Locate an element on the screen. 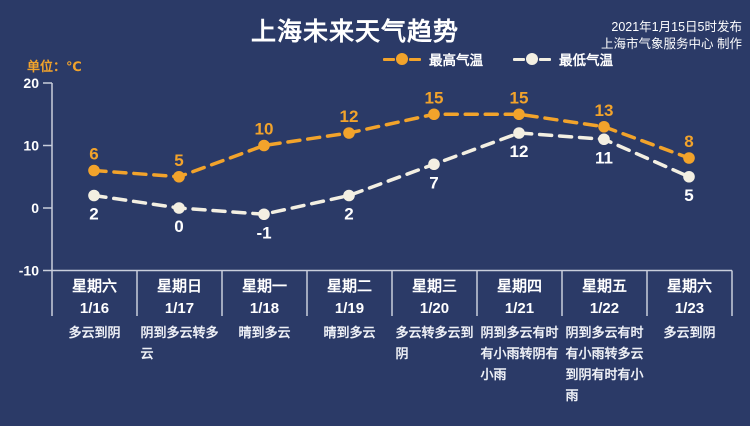 Image resolution: width=750 pixels, height=426 pixels. day-weekday-label: 星期四 is located at coordinates (519, 286).